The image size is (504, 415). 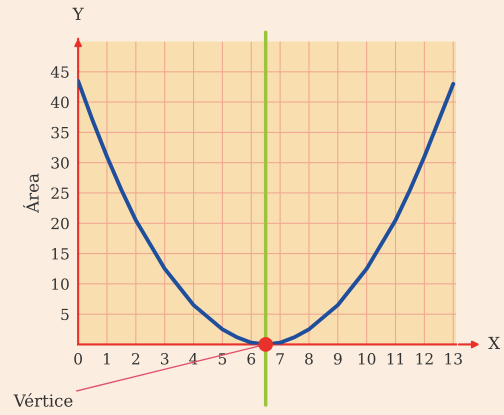 What do you see at coordinates (78, 359) in the screenshot?
I see `x-tick-label: 0` at bounding box center [78, 359].